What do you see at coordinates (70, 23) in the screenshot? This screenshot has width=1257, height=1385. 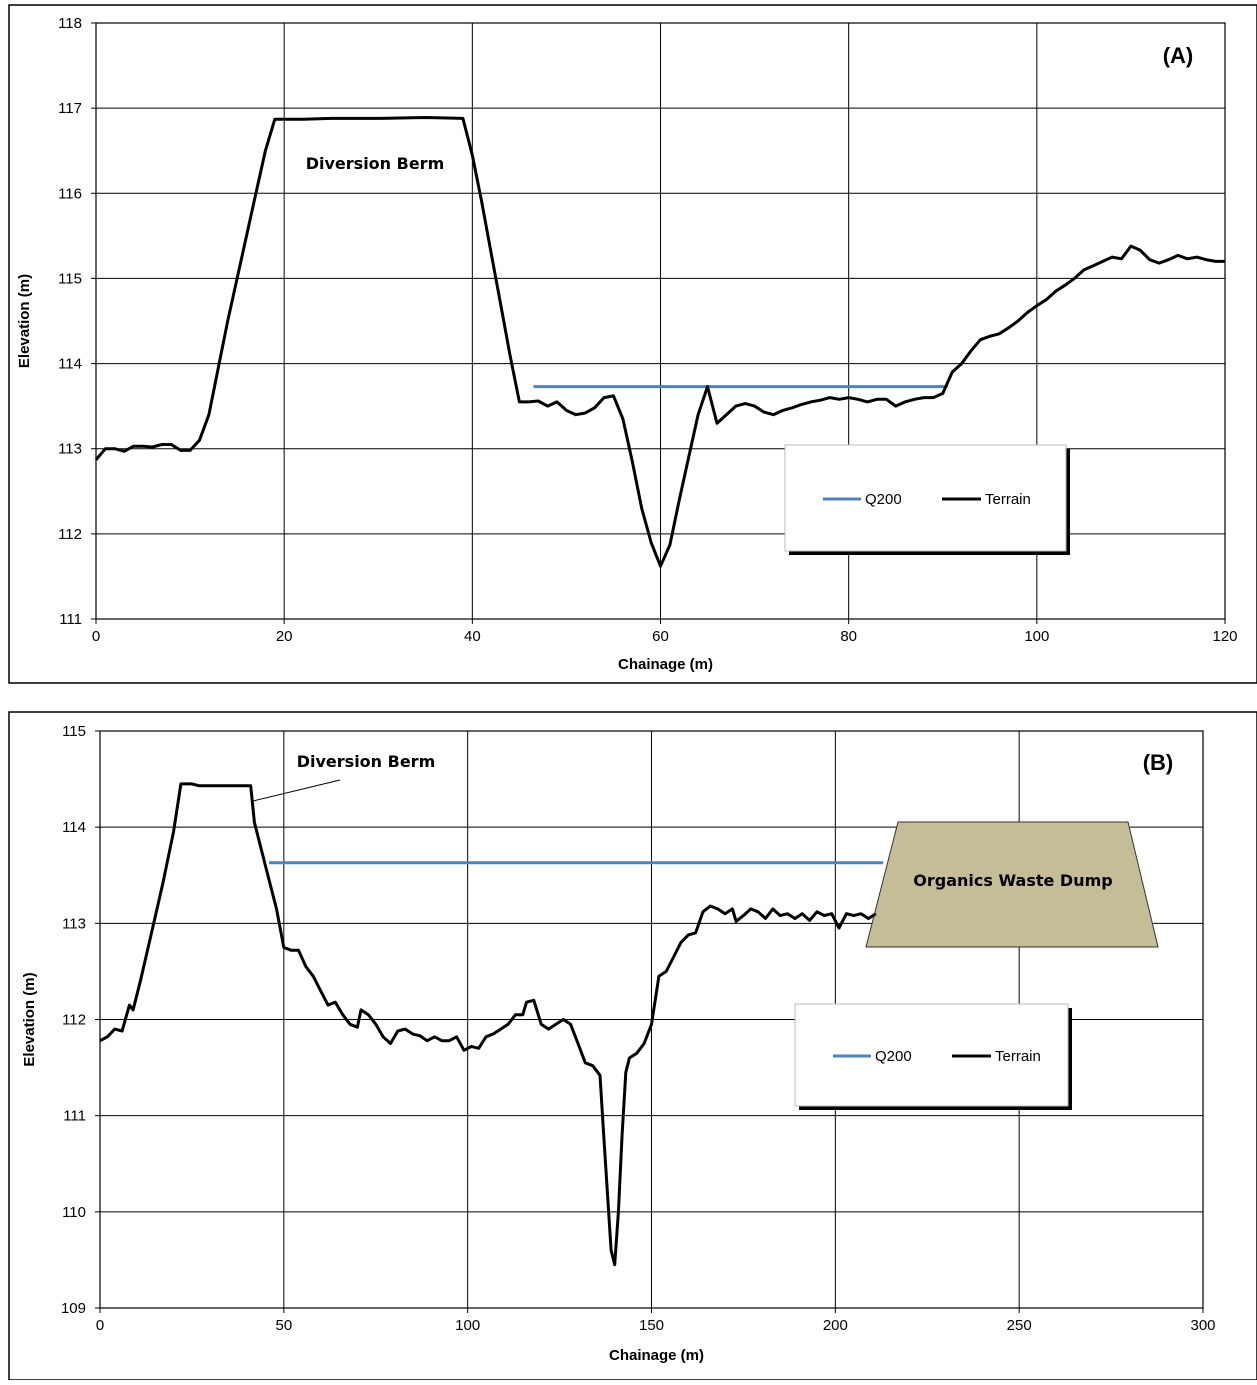 I see `y-tick-label: 118` at bounding box center [70, 23].